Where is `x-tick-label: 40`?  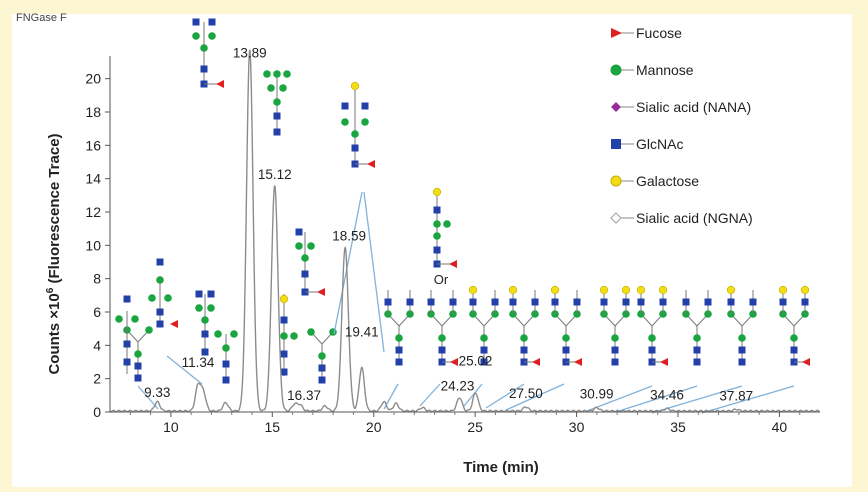 x-tick-label: 40 is located at coordinates (780, 427).